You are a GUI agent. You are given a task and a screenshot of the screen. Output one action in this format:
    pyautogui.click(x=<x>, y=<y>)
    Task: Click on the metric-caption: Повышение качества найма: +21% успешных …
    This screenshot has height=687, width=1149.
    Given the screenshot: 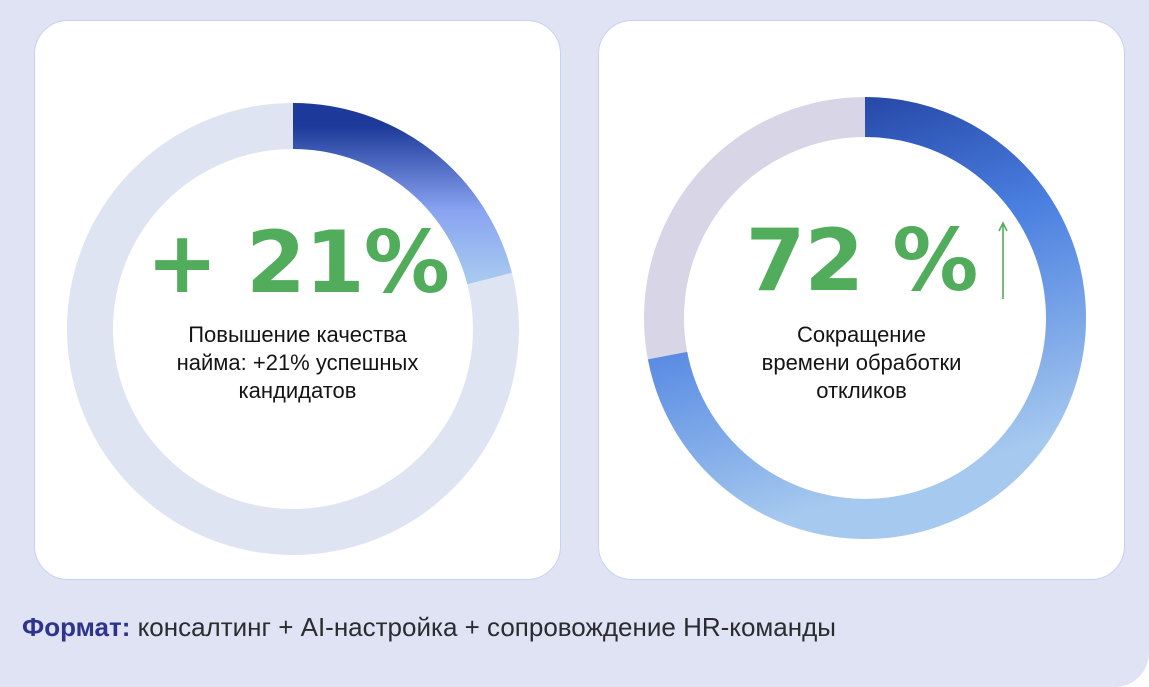 What is the action you would take?
    pyautogui.click(x=297, y=363)
    